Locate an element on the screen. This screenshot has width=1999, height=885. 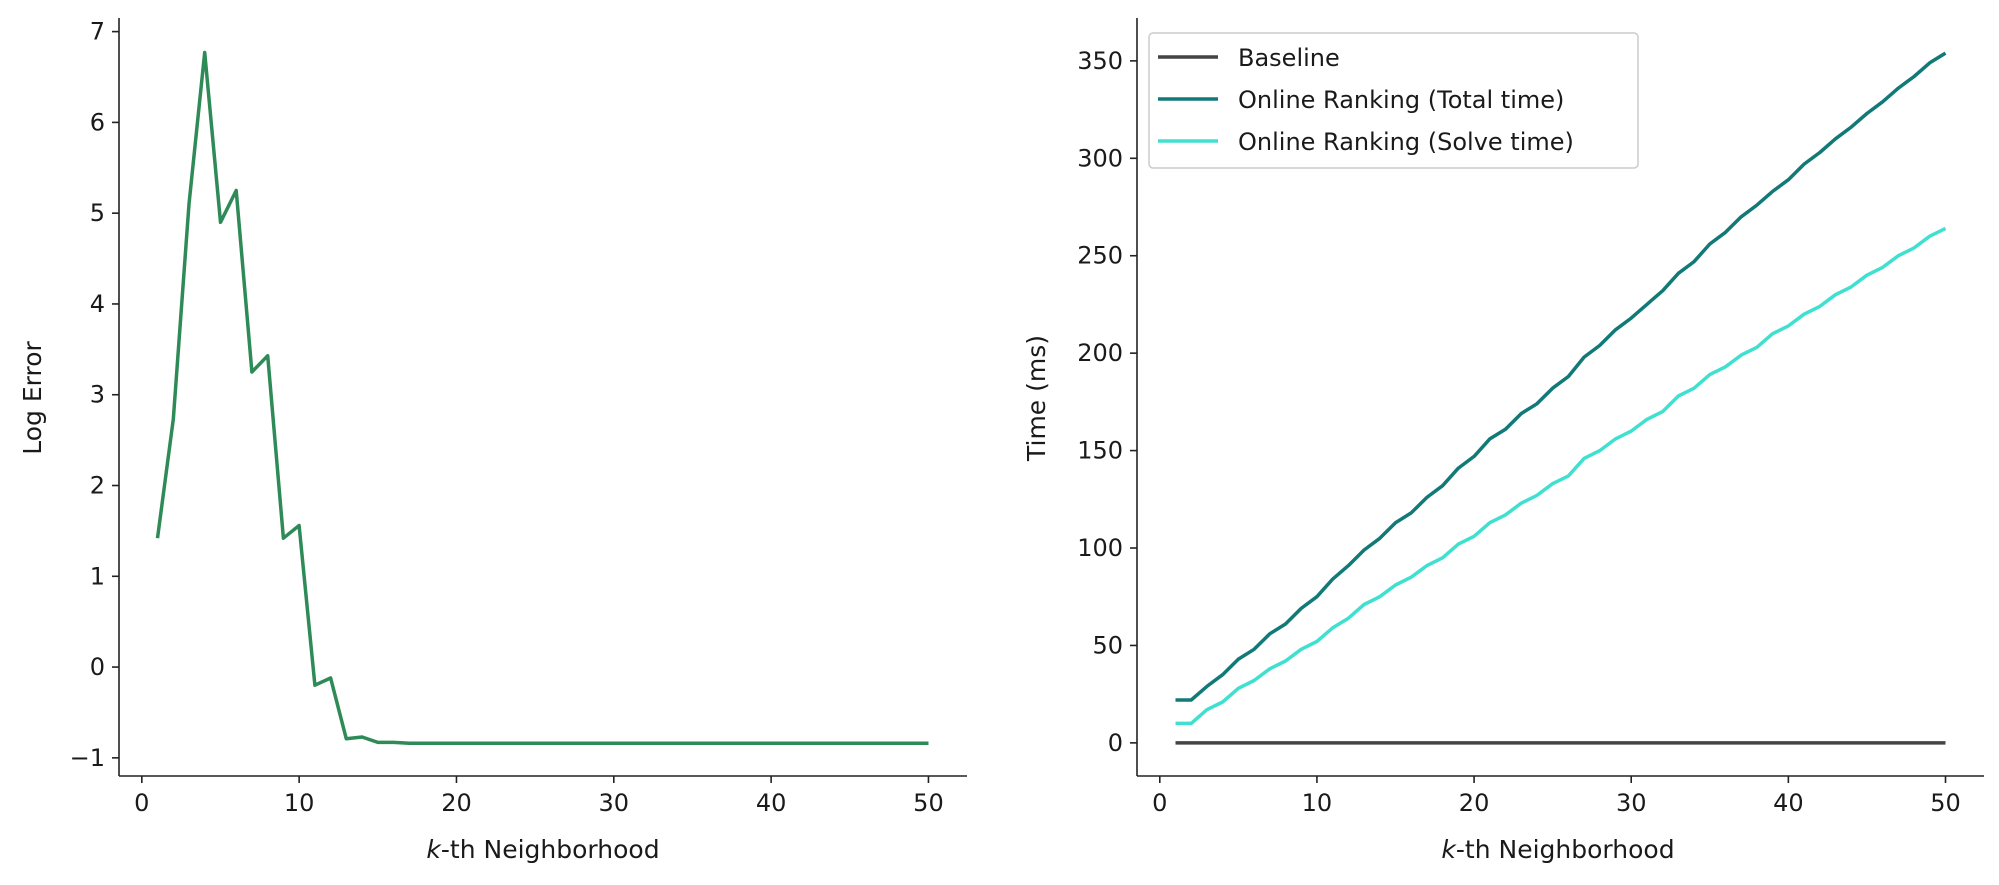
log-error-y-tick-label: 4 is located at coordinates (97, 304).